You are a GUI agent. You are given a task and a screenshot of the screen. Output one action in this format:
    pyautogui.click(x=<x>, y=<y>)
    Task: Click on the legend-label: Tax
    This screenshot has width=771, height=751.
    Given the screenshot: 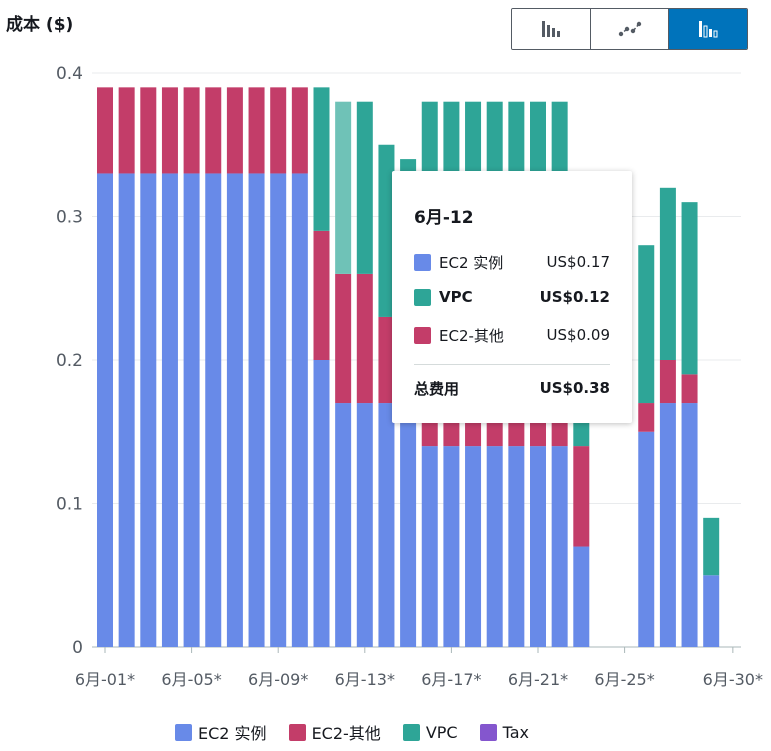 What is the action you would take?
    pyautogui.click(x=515, y=732)
    